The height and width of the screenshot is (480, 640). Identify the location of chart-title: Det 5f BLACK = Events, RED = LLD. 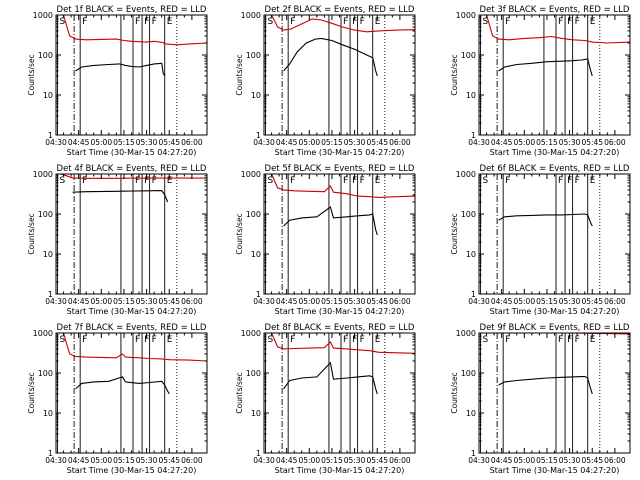
(340, 169).